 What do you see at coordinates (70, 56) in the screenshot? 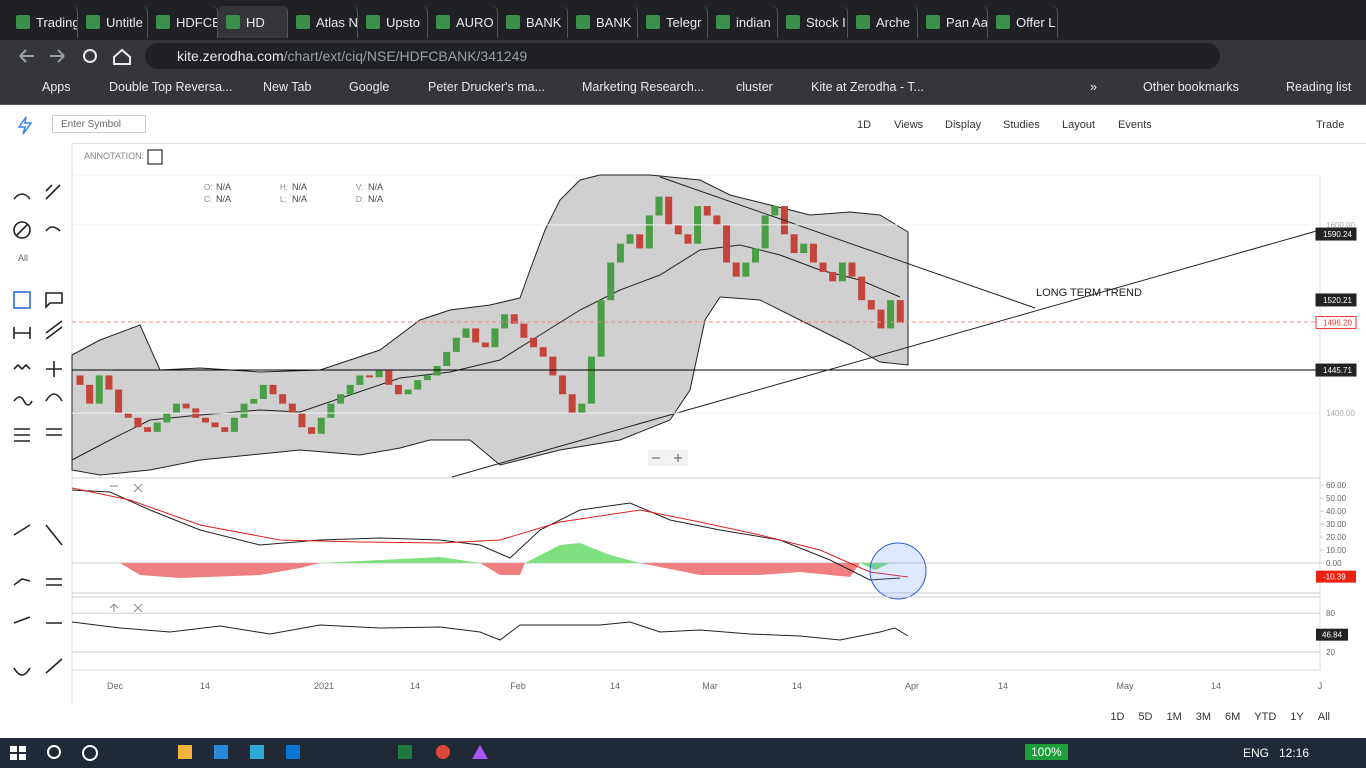
I see `nav-buttons` at bounding box center [70, 56].